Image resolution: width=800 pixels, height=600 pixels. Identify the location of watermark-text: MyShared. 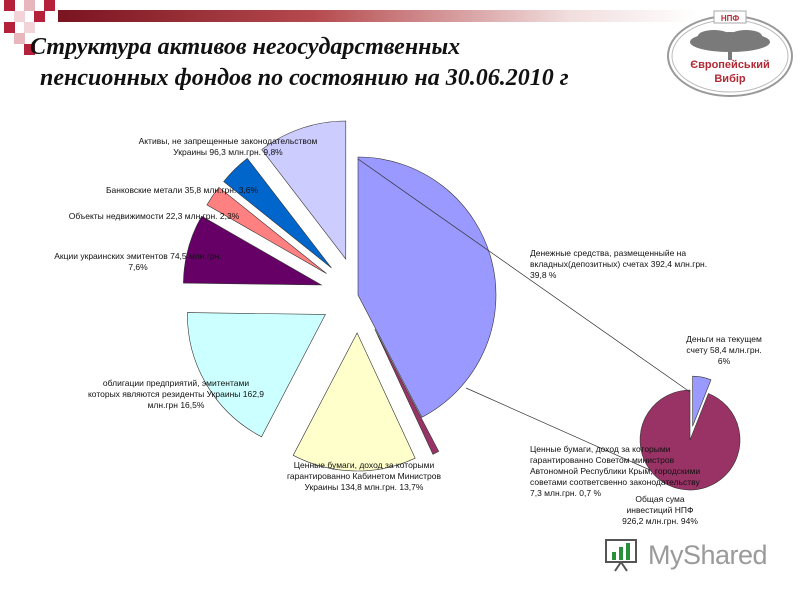
(708, 555).